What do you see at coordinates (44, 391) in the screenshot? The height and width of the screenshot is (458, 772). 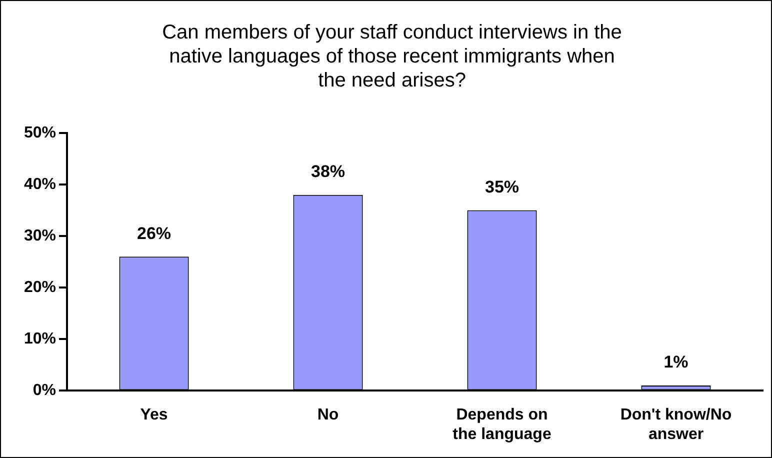 I see `y-tick-label: 0%` at bounding box center [44, 391].